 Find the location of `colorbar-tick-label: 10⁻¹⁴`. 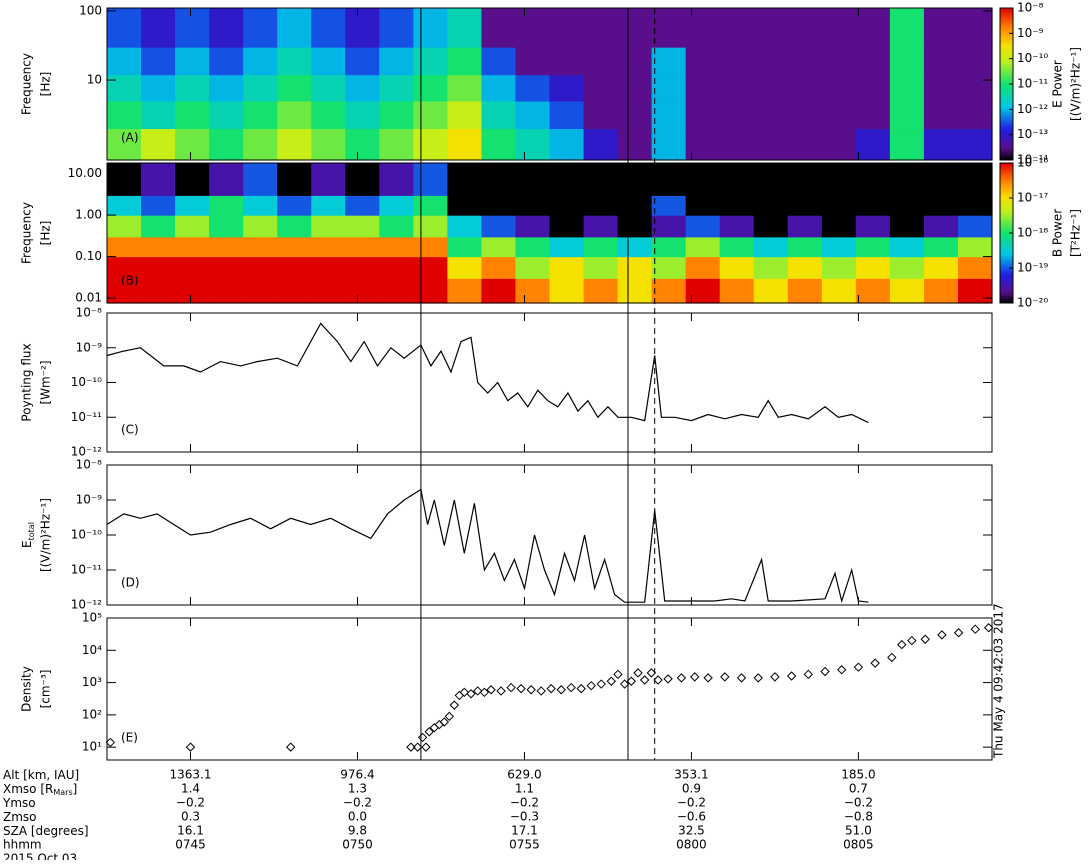

colorbar-tick-label: 10⁻¹⁴ is located at coordinates (1032, 160).